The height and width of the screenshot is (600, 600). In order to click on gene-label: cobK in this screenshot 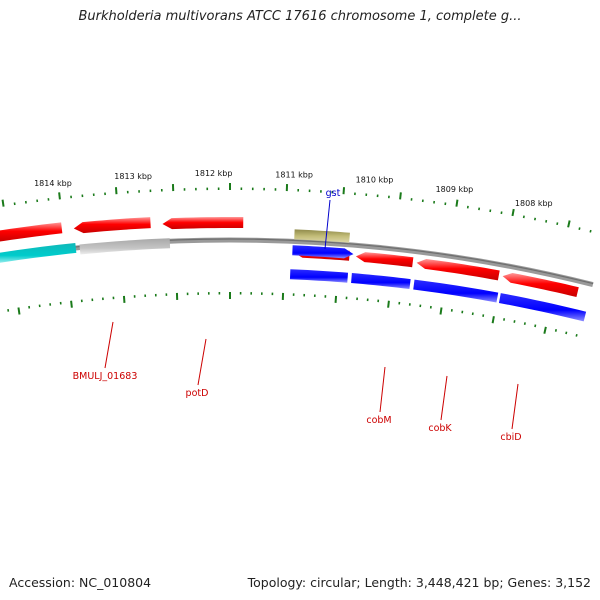, I will do `click(440, 428)`.